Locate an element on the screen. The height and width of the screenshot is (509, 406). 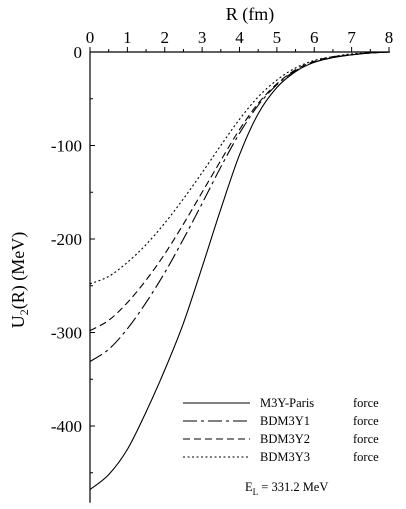
y-tick-label: -200 is located at coordinates (66, 239).